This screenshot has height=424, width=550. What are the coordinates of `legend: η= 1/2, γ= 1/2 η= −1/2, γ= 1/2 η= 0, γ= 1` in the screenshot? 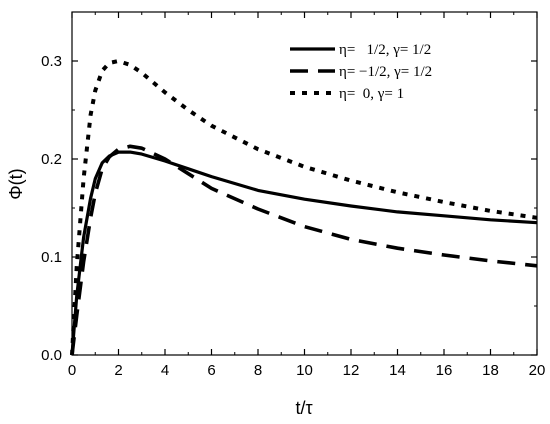 It's located at (361, 72).